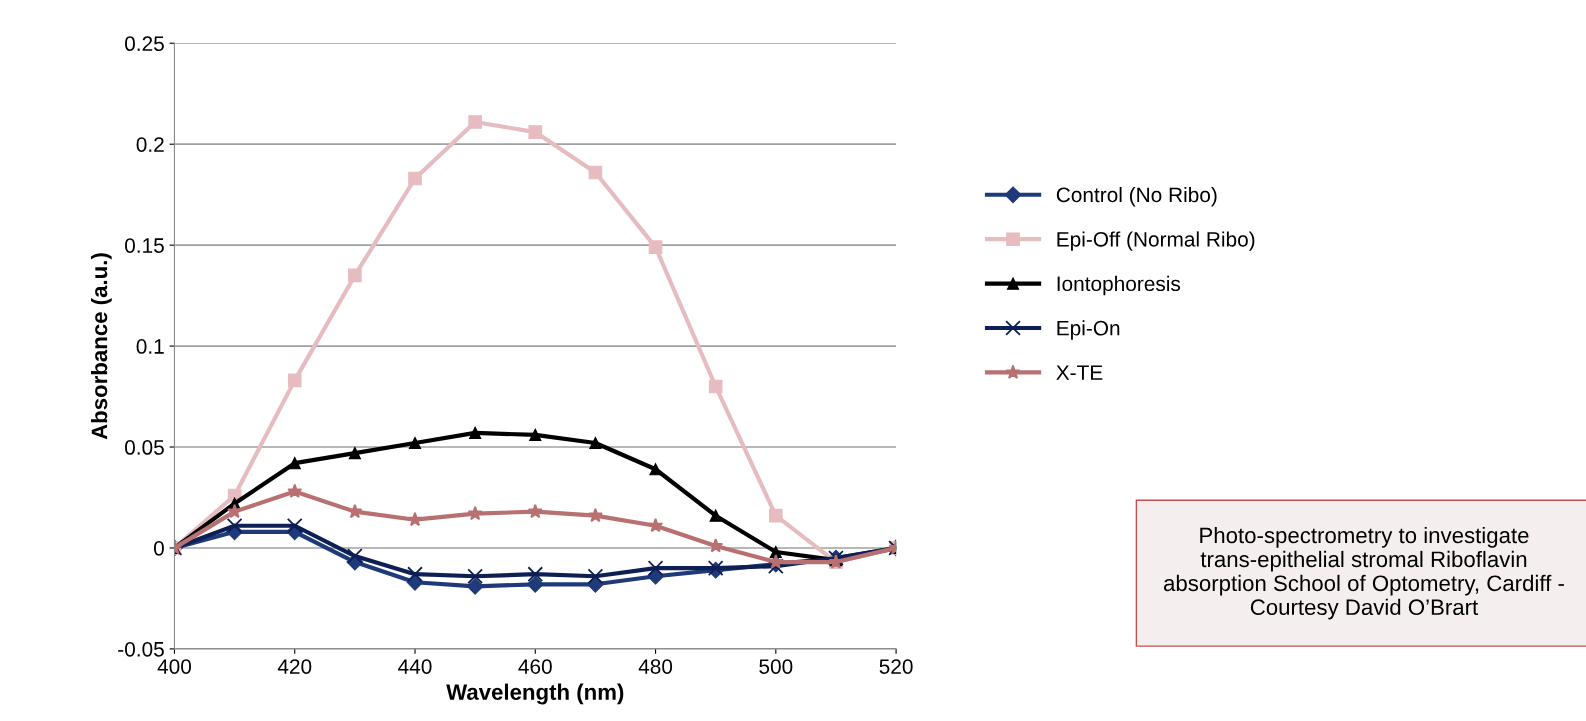 The height and width of the screenshot is (721, 1586). Describe the element at coordinates (174, 666) in the screenshot. I see `x-tick-label: 400` at that location.